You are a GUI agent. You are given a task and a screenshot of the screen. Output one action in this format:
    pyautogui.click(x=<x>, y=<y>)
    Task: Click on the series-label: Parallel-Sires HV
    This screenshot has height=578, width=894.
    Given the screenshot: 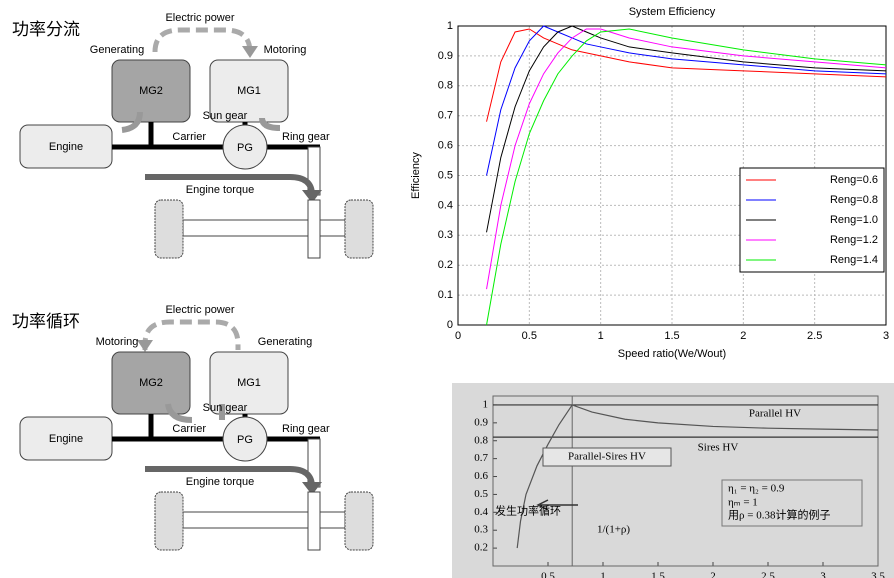 What is the action you would take?
    pyautogui.click(x=607, y=457)
    